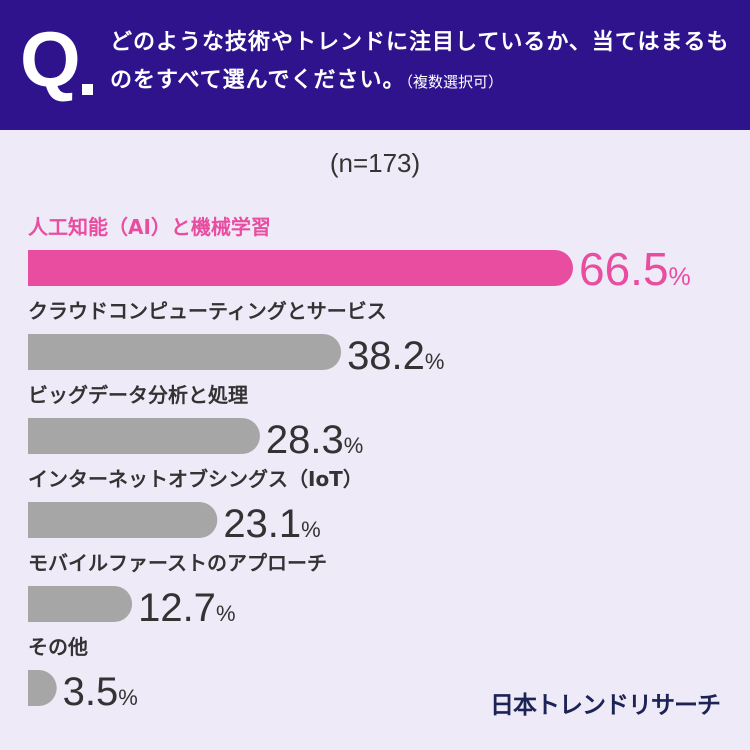 The image size is (750, 750). What do you see at coordinates (186, 608) in the screenshot?
I see `value-label: 12.7%` at bounding box center [186, 608].